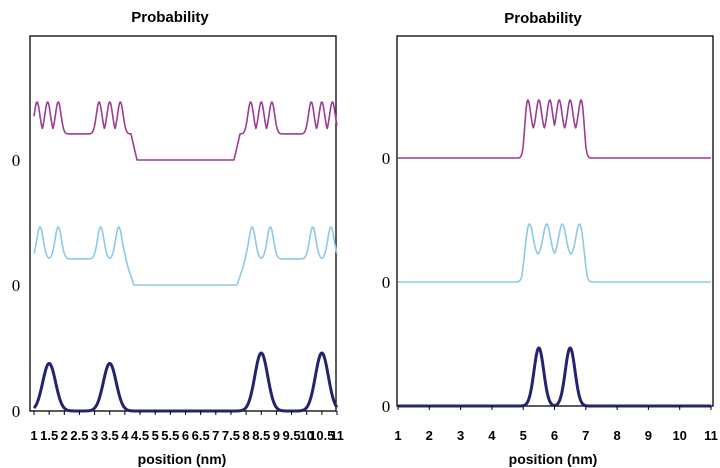 The width and height of the screenshot is (720, 468). I want to click on left-panel-title: Probability, so click(170, 17).